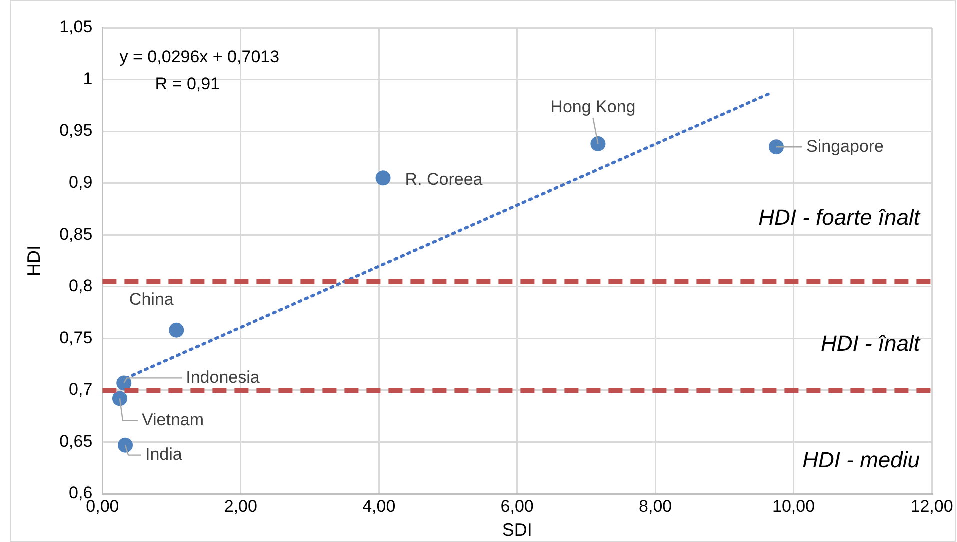 The width and height of the screenshot is (957, 542). Describe the element at coordinates (81, 286) in the screenshot. I see `y-tick-label: 0,8` at that location.